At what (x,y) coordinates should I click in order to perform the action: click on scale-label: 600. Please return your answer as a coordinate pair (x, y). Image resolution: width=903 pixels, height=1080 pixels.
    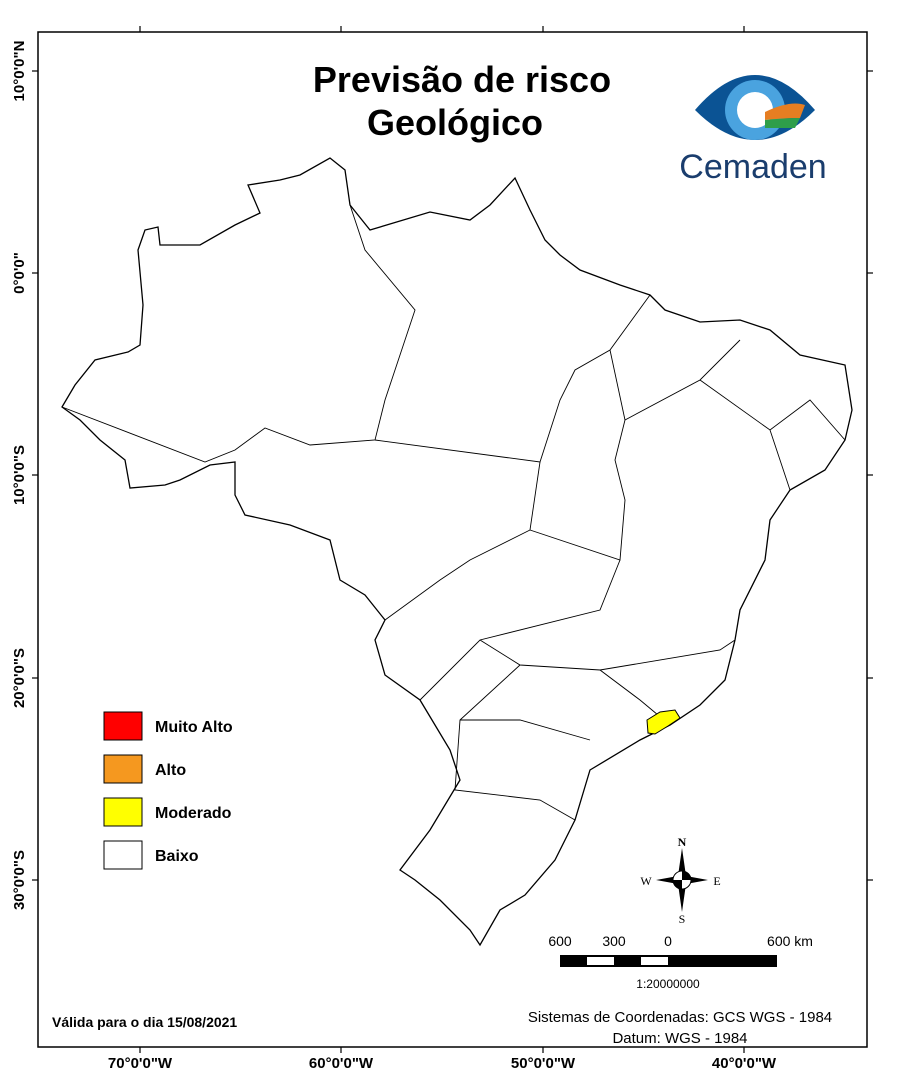
    Looking at the image, I should click on (560, 941).